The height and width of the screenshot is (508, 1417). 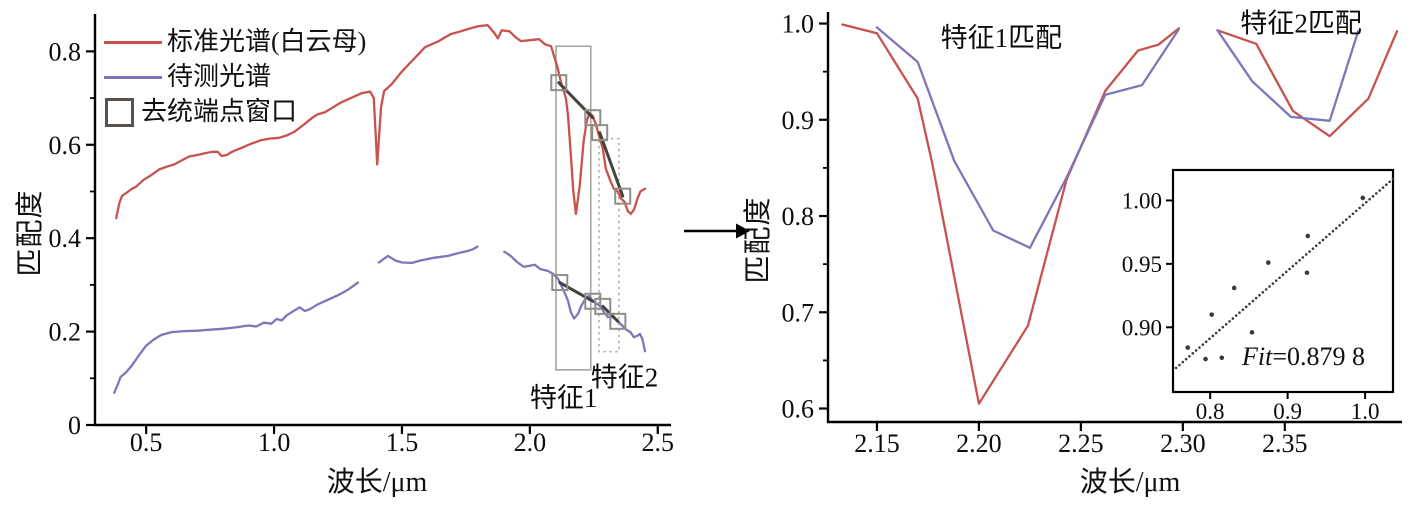 What do you see at coordinates (1183, 443) in the screenshot?
I see `svg-text: 2.30` at bounding box center [1183, 443].